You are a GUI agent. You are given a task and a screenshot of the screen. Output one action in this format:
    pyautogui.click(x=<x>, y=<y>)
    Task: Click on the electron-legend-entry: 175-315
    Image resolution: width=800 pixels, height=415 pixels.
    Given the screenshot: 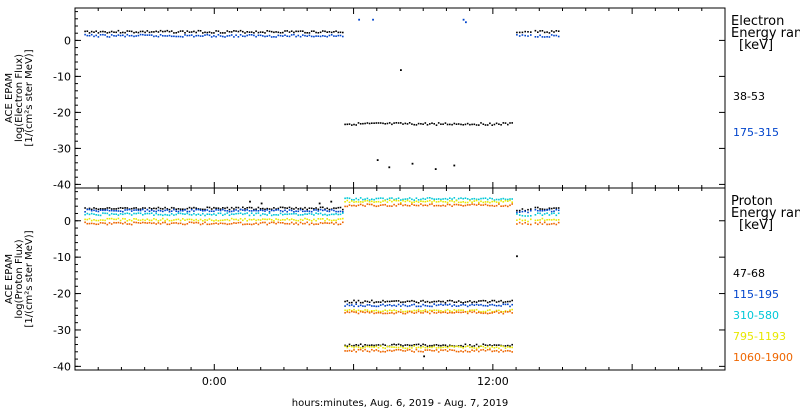 What is the action you would take?
    pyautogui.click(x=756, y=132)
    